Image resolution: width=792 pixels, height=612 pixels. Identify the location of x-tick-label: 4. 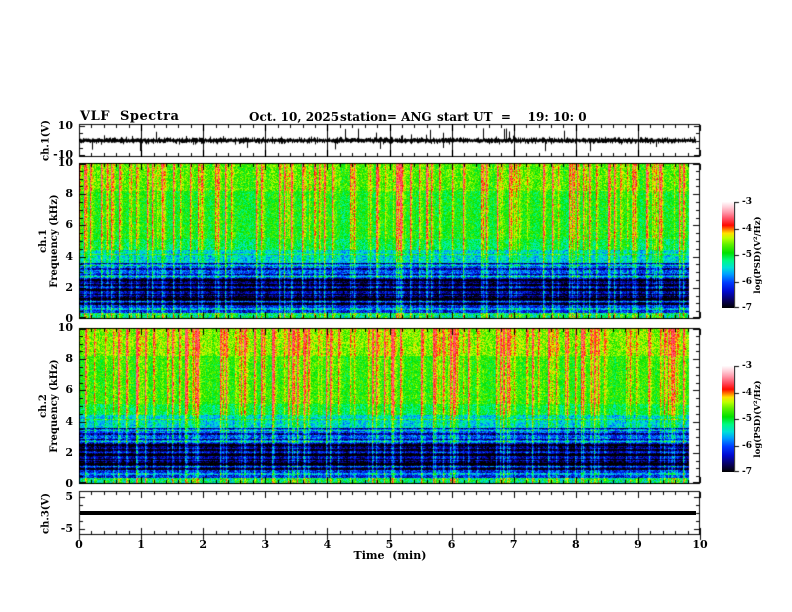
(327, 544).